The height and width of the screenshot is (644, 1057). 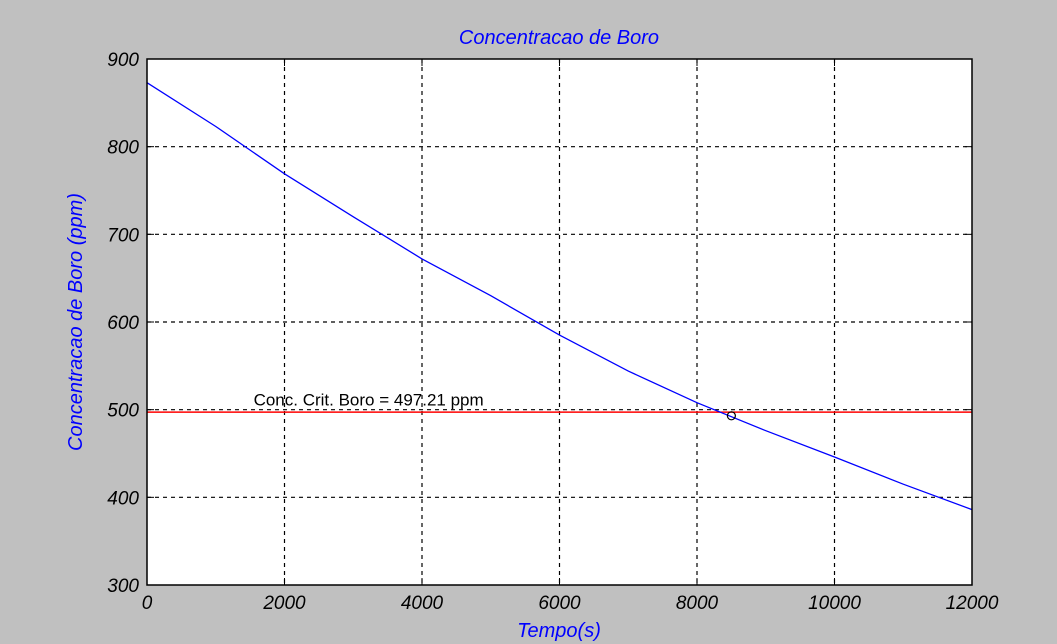 What do you see at coordinates (697, 603) in the screenshot?
I see `x-tick-label: 8000` at bounding box center [697, 603].